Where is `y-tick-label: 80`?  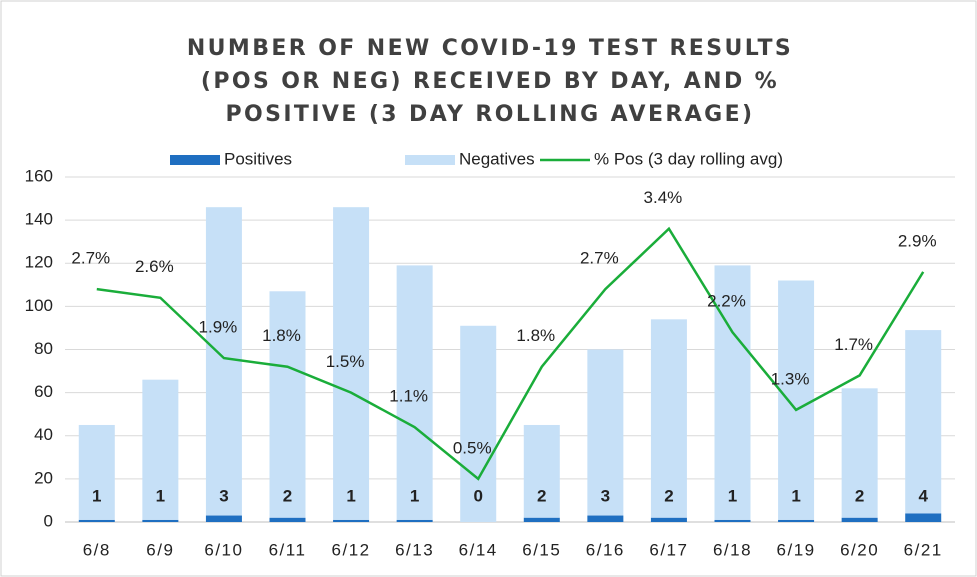
y-tick-label: 80 is located at coordinates (43, 348).